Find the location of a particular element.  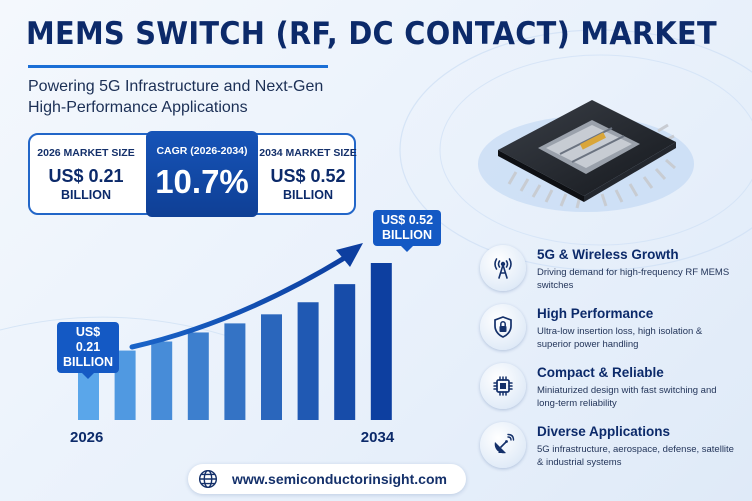

mems-chip-icon is located at coordinates (586, 156).